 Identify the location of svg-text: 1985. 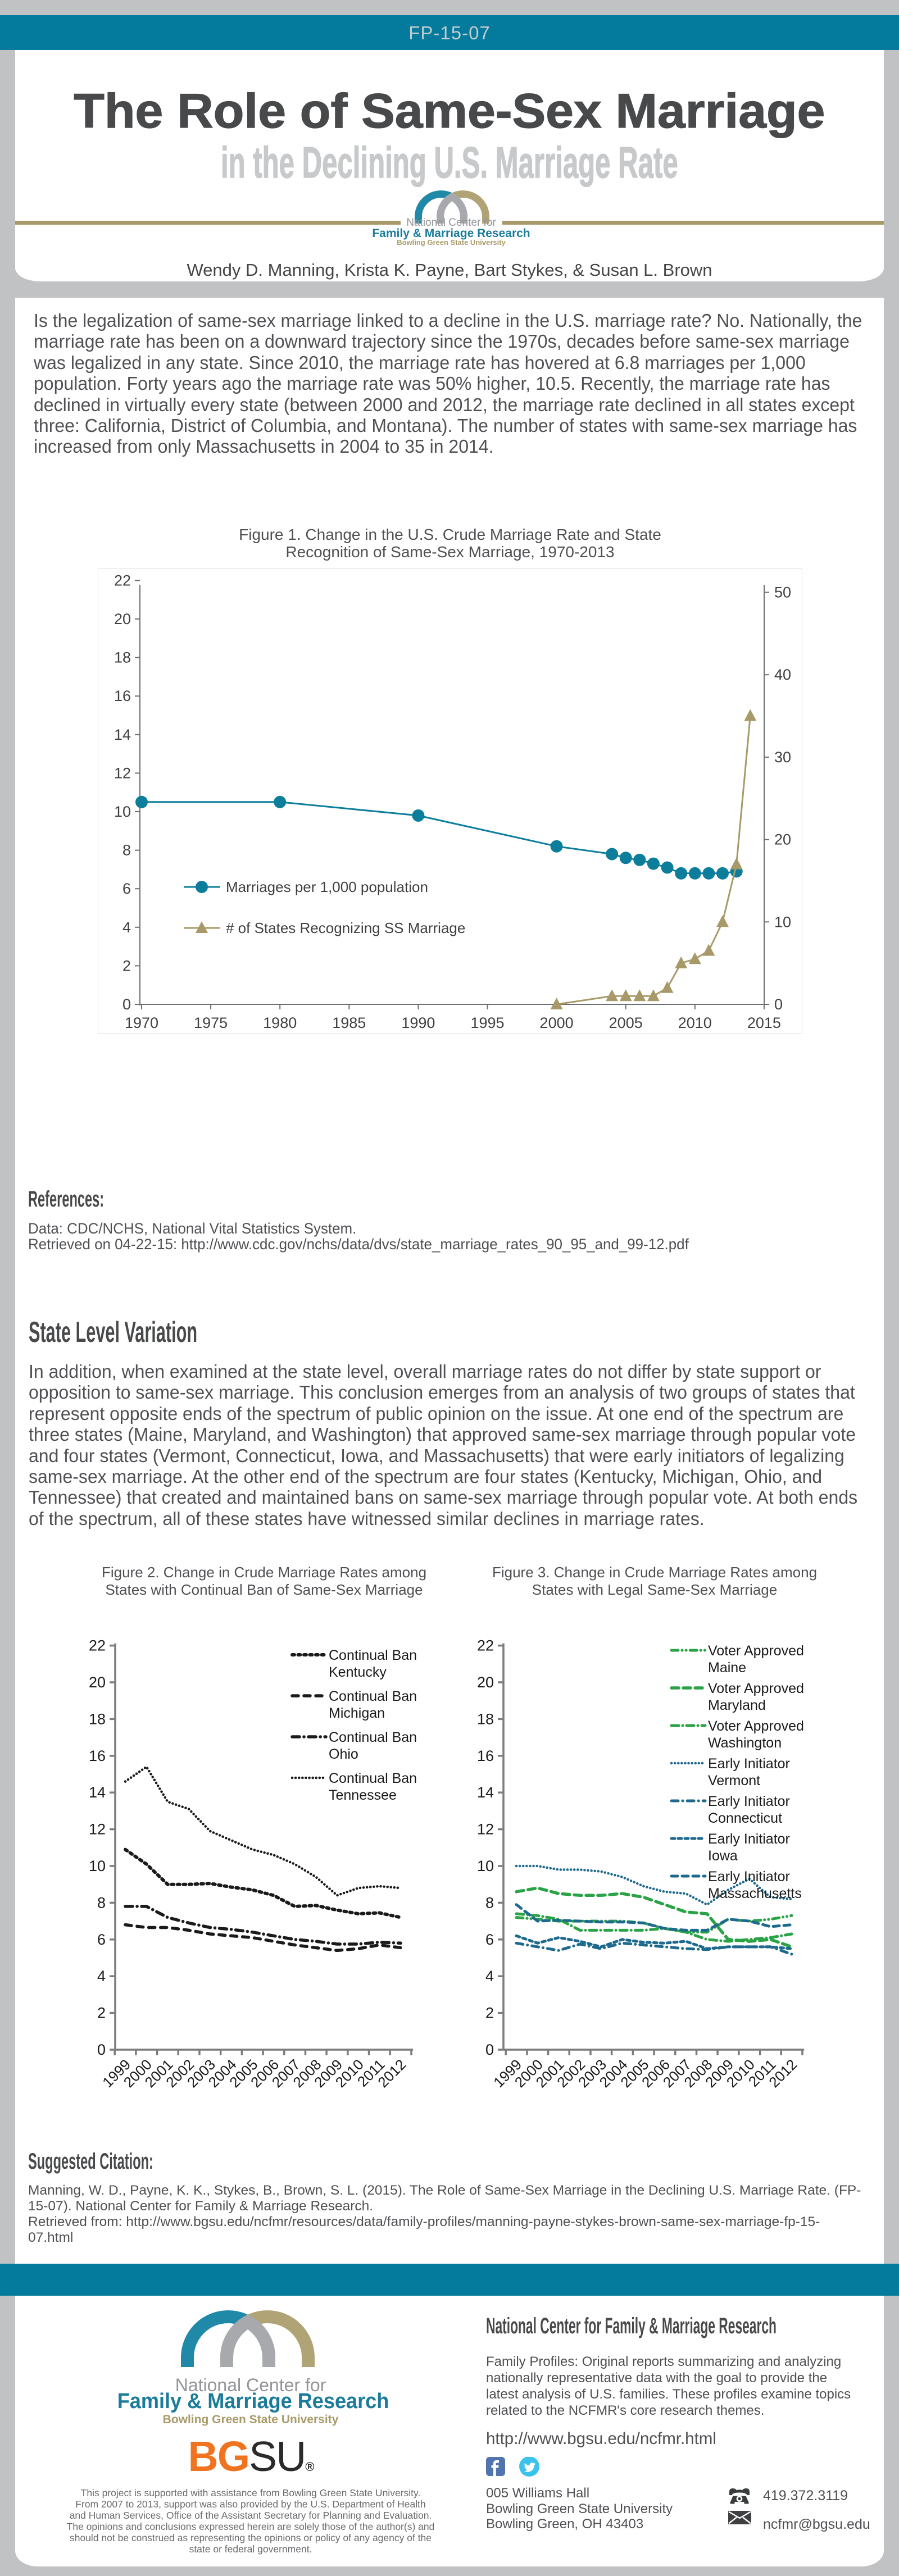
(349, 1022).